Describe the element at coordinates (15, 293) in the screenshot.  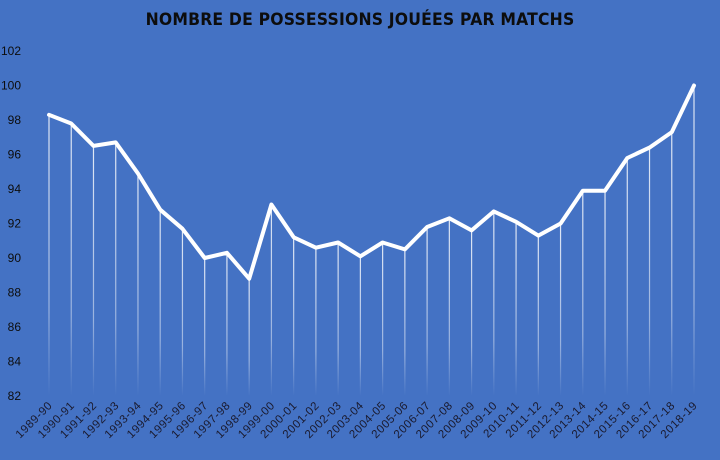
I see `y-tick-label: 88` at that location.